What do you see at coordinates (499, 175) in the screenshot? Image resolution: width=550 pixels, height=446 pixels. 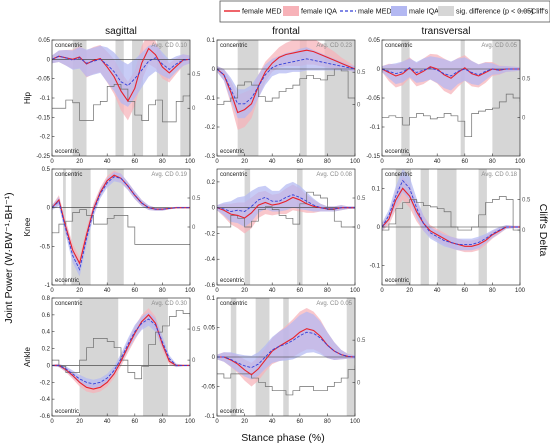 I see `avg-cd-label: Avg. CD 0.18` at bounding box center [499, 175].